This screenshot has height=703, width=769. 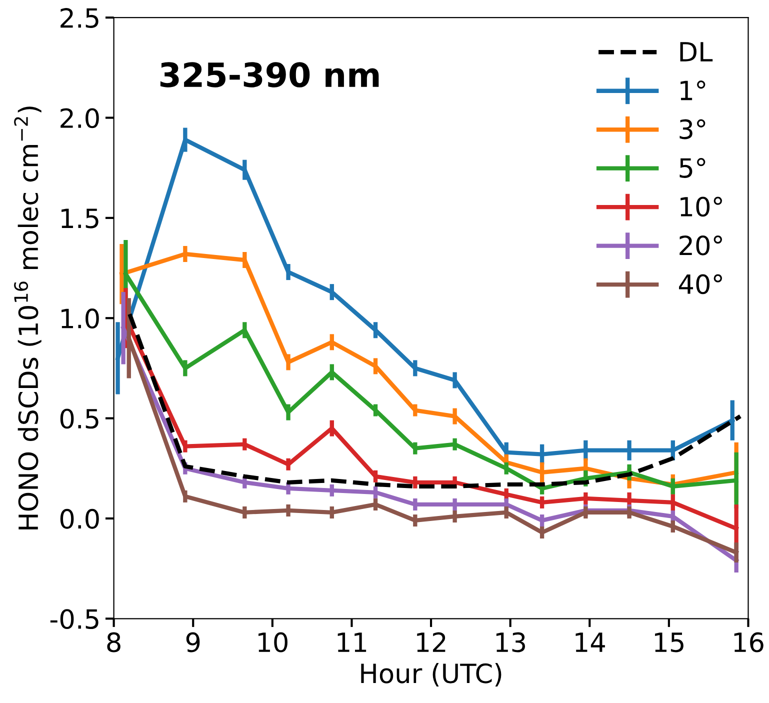 What do you see at coordinates (431, 642) in the screenshot?
I see `x-tick-label: 12` at bounding box center [431, 642].